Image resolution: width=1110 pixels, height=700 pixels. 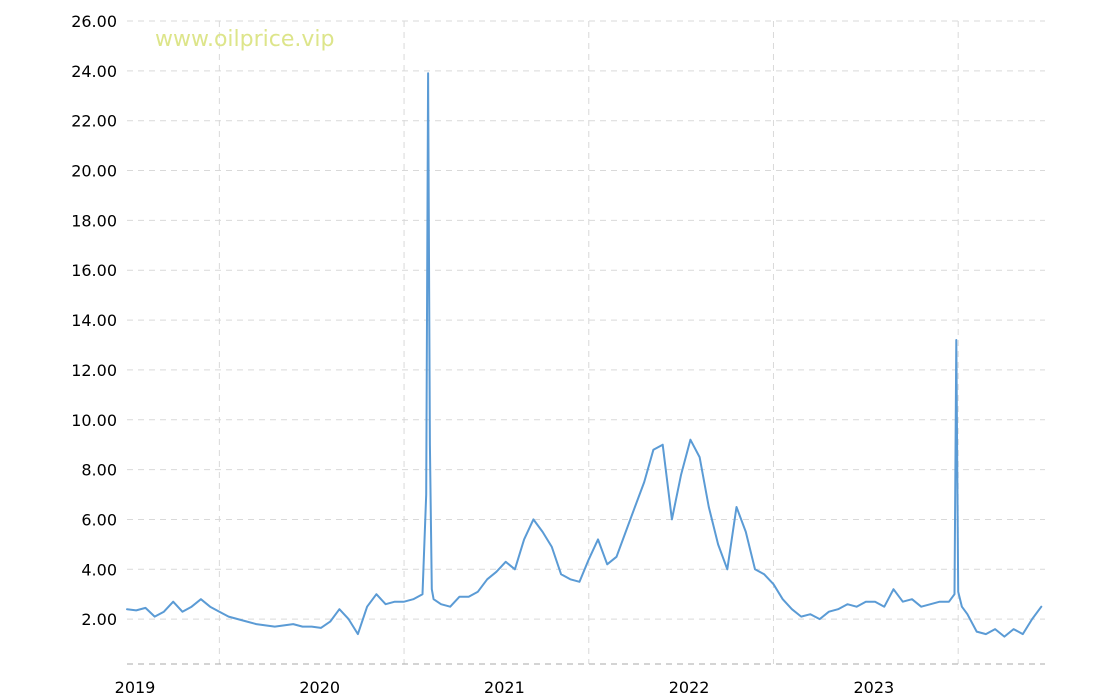 I want to click on watermark-text: www.oilprice.vip, so click(x=244, y=39).